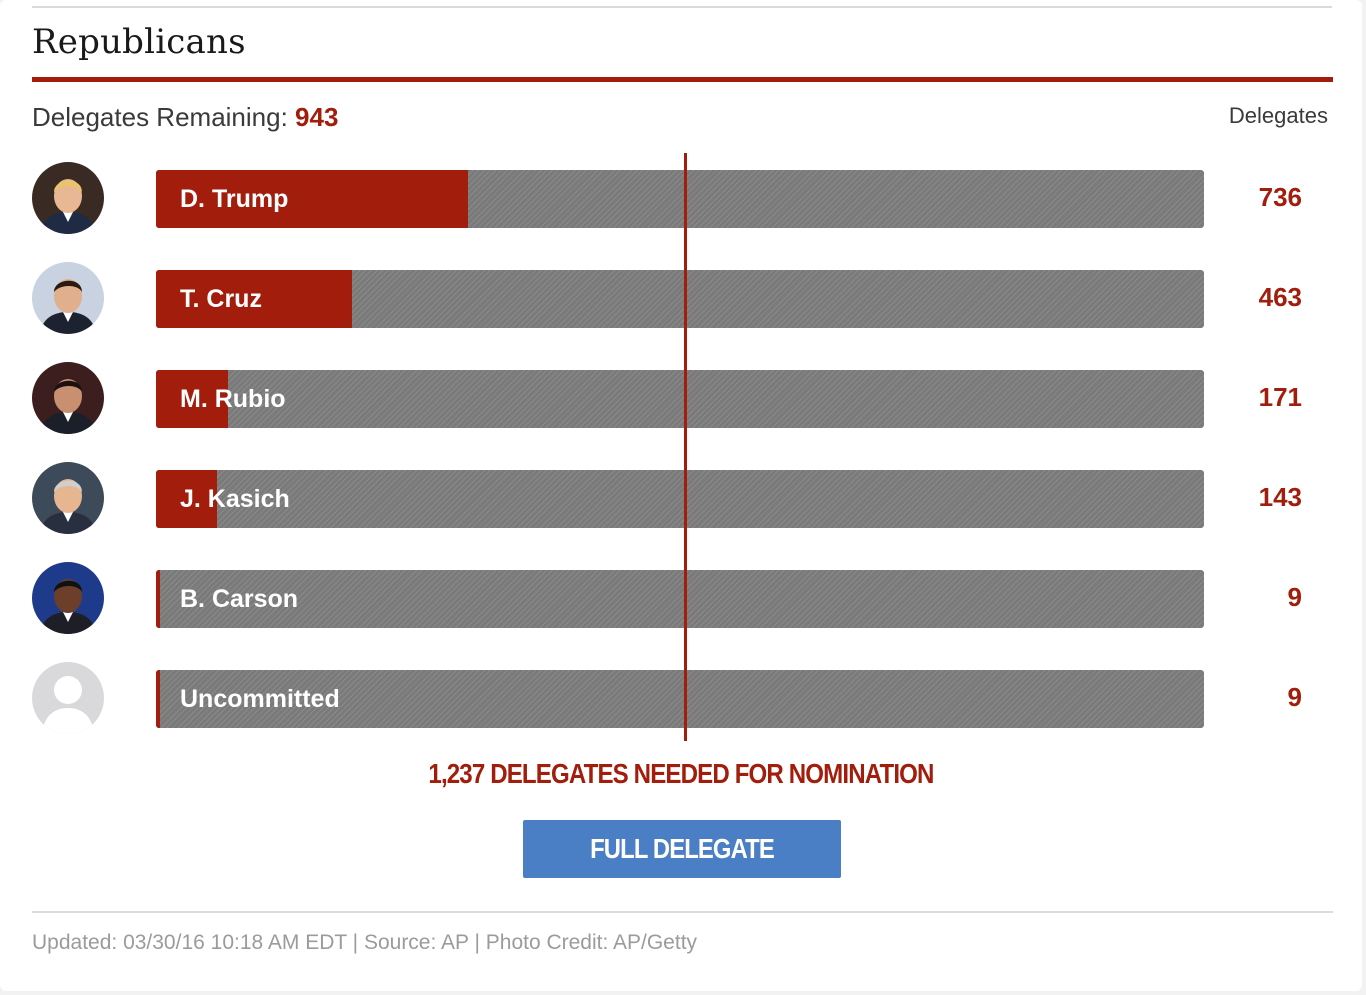  I want to click on candidate-row: D. Trump 736, so click(683, 202).